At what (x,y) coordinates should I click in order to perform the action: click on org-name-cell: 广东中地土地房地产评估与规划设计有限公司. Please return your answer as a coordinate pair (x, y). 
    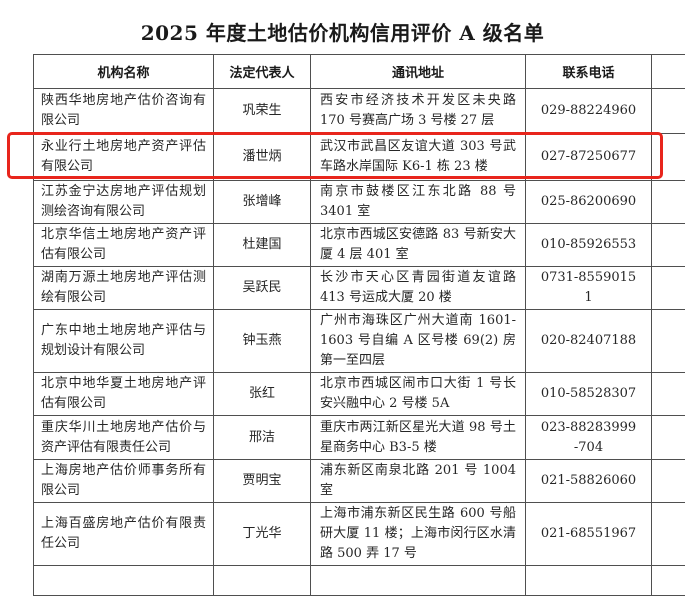
    Looking at the image, I should click on (124, 341).